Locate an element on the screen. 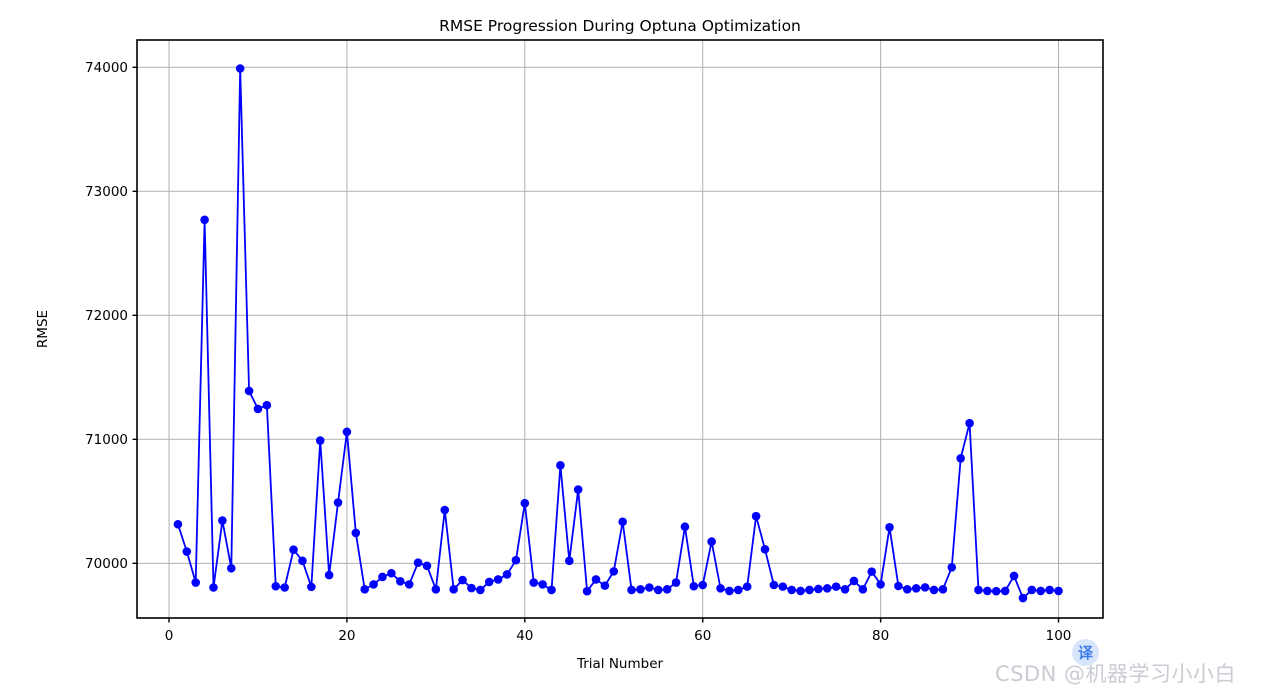  y-tick-label: 74000 is located at coordinates (106, 68).